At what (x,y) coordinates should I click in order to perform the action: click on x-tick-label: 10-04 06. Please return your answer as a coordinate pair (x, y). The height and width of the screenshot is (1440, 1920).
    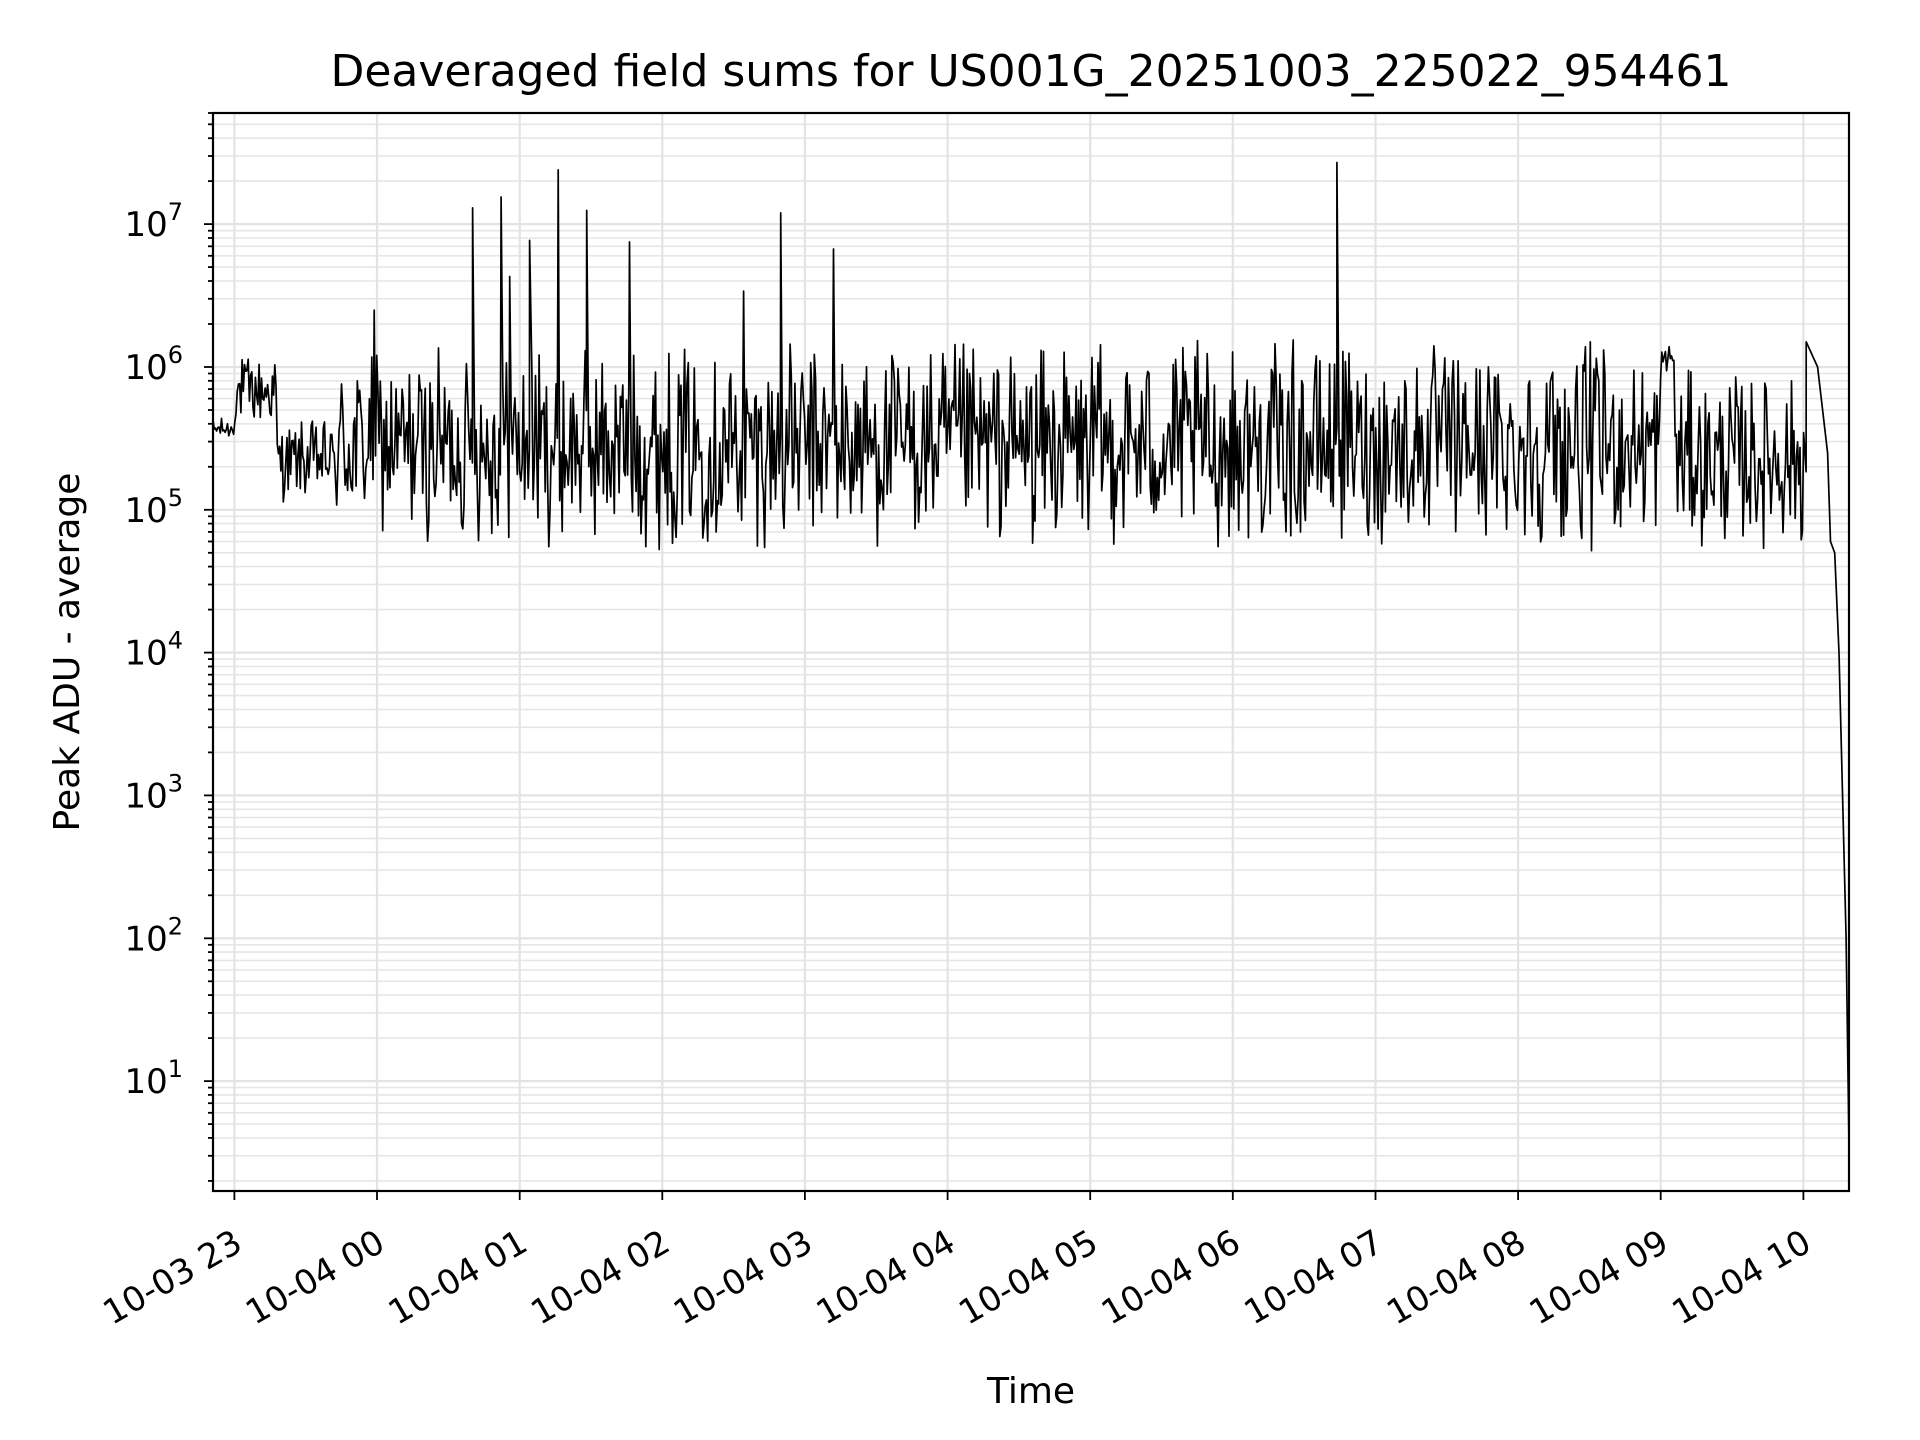
    Looking at the image, I should click on (1171, 1277).